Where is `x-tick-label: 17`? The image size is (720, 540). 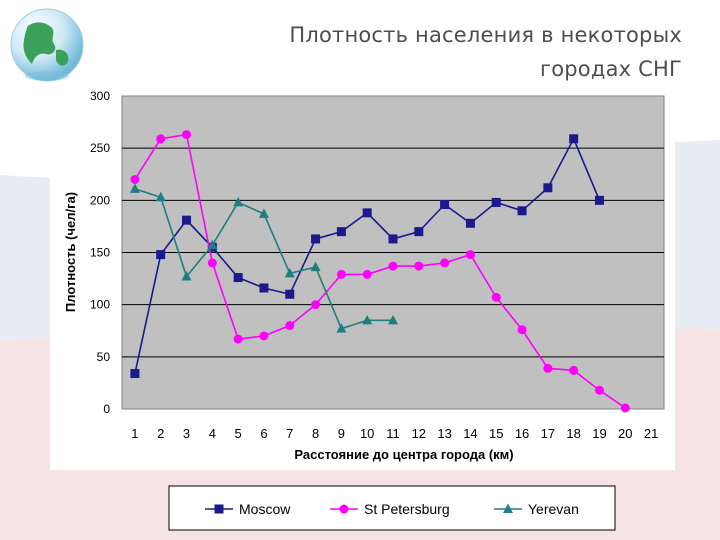
x-tick-label: 17 is located at coordinates (548, 433).